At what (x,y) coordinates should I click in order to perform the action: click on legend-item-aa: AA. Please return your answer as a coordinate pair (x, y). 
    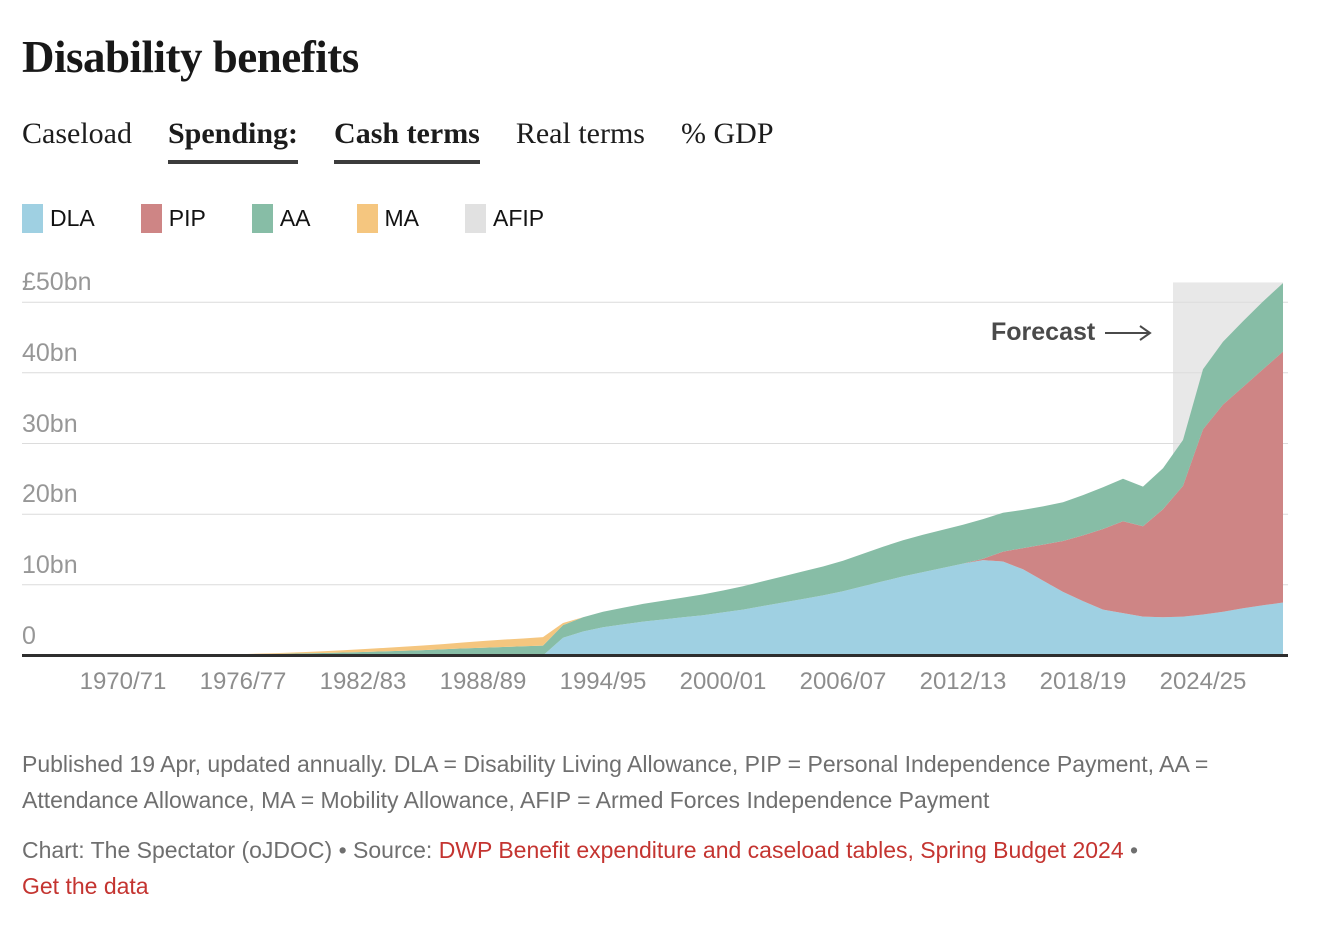
    Looking at the image, I should click on (281, 218).